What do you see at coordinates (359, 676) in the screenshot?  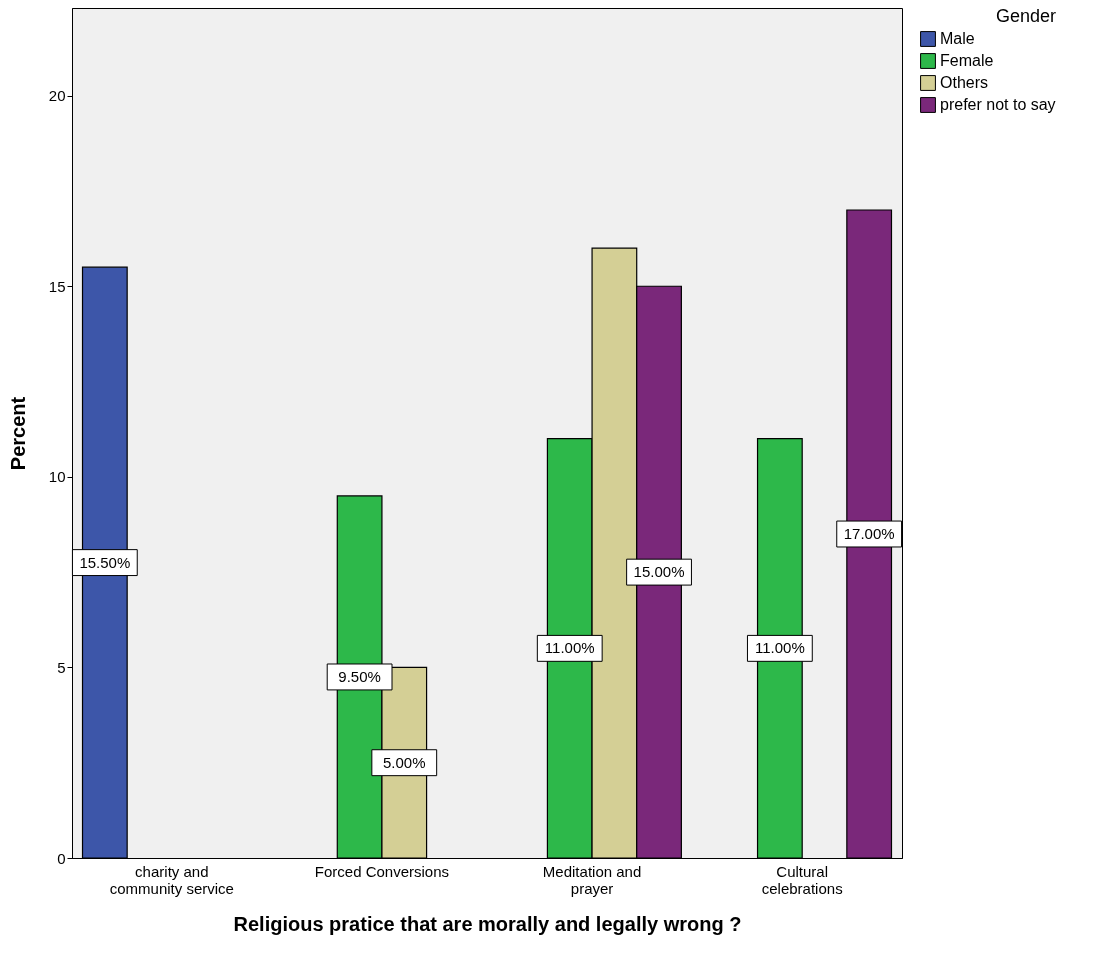 I see `data-label: 9.50%` at bounding box center [359, 676].